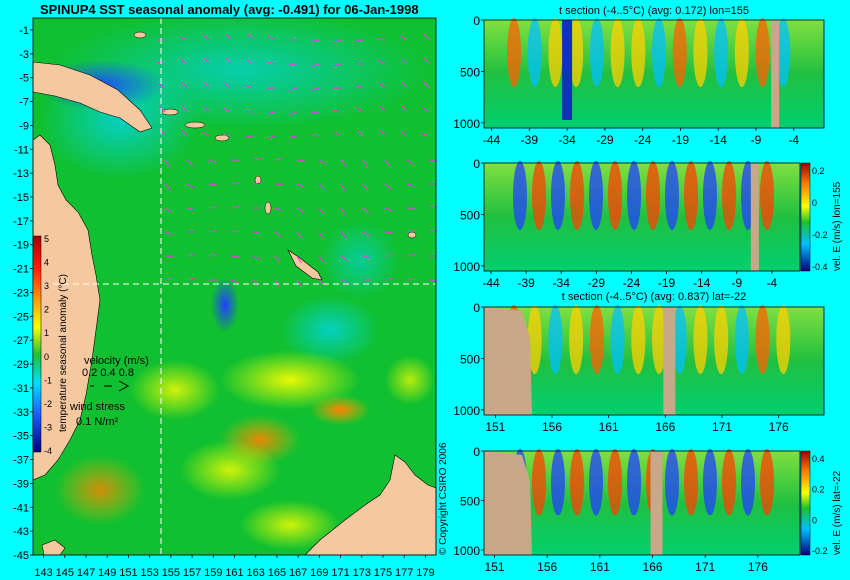 The width and height of the screenshot is (850, 580). Describe the element at coordinates (681, 140) in the screenshot. I see `section-x-tick: -19` at that location.